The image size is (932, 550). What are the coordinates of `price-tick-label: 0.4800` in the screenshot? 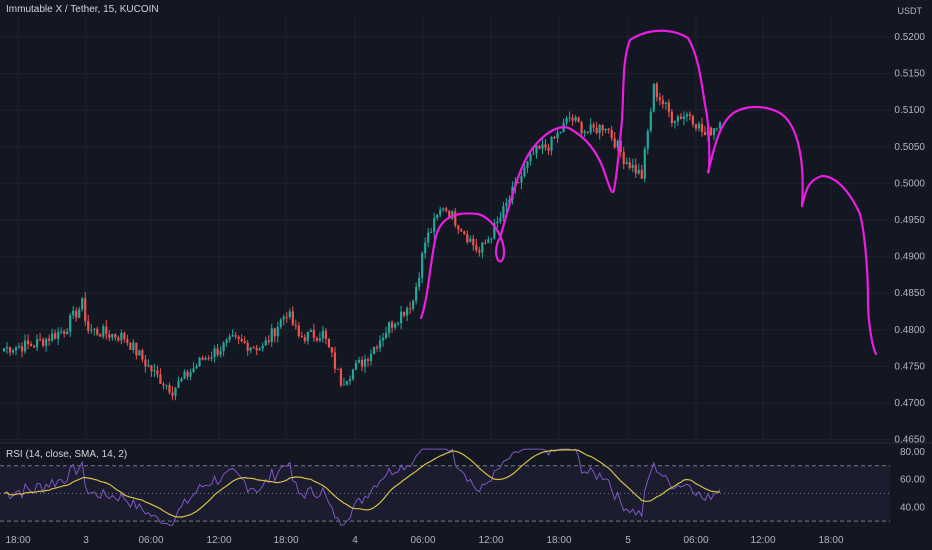 It's located at (909, 330).